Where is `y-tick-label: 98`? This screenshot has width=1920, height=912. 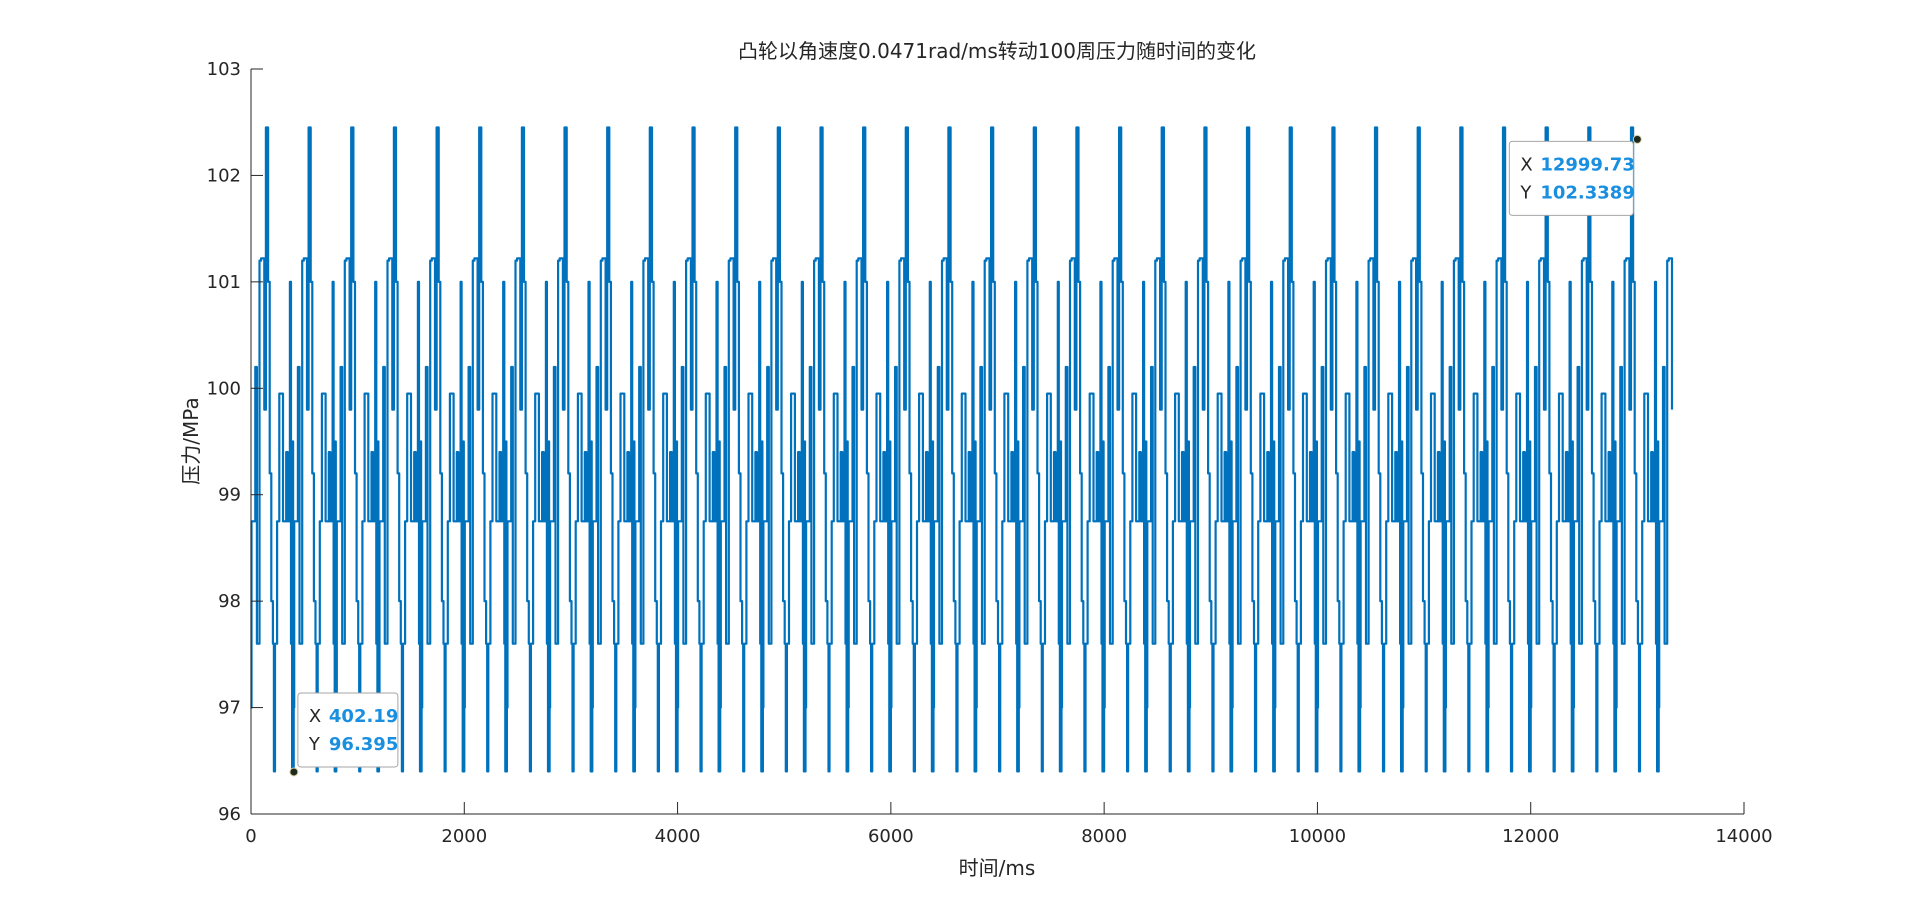 y-tick-label: 98 is located at coordinates (229, 601).